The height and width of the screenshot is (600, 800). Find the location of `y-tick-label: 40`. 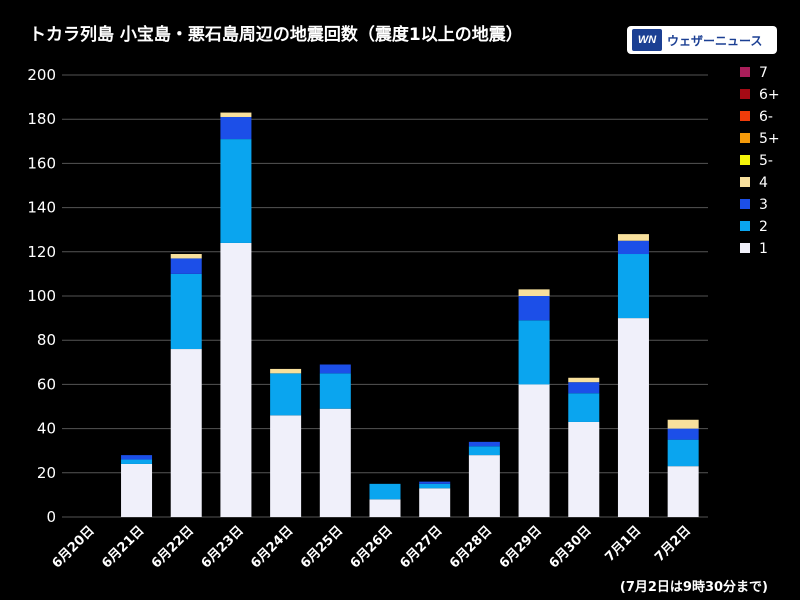

y-tick-label: 40 is located at coordinates (46, 429).